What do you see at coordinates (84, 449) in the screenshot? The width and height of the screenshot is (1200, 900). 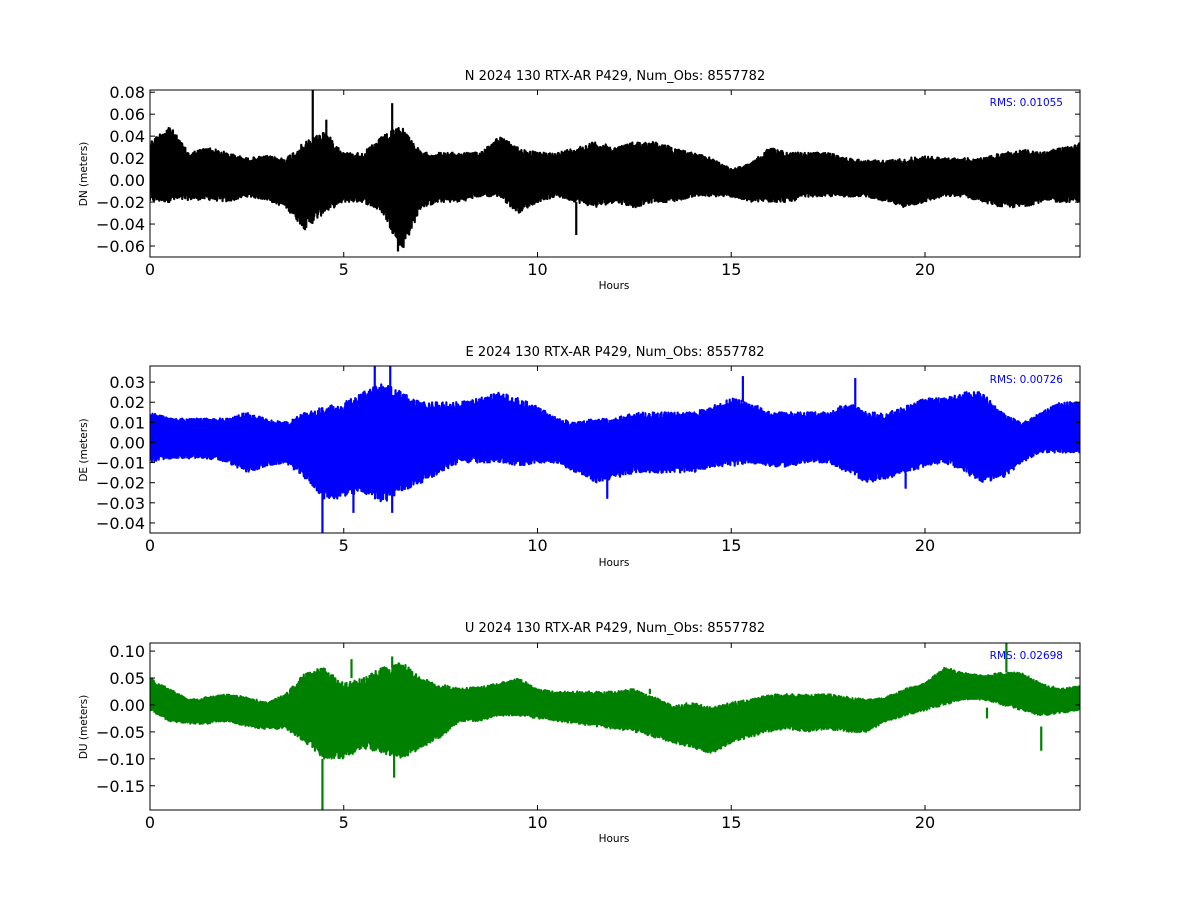 I see `y-axis-label: DE (meters)` at bounding box center [84, 449].